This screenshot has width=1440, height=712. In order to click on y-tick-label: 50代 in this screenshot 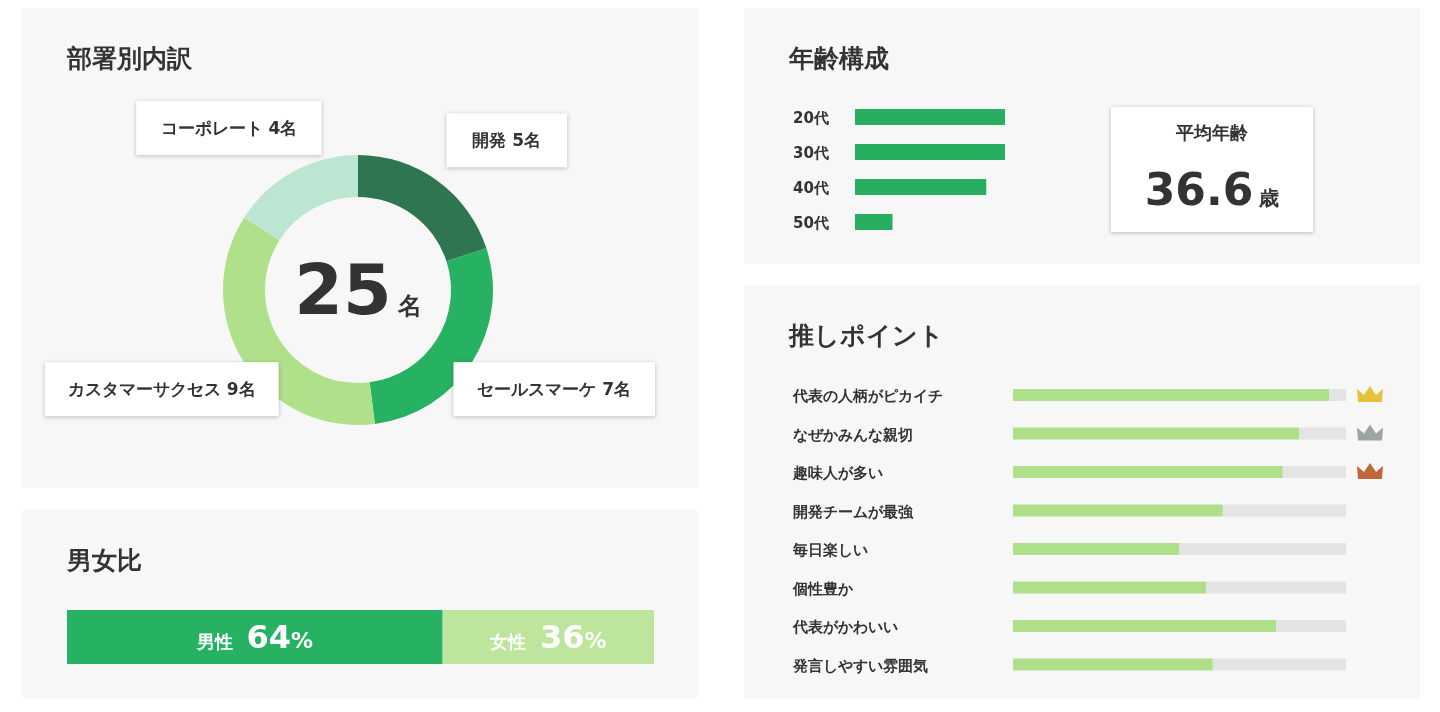, I will do `click(811, 223)`.